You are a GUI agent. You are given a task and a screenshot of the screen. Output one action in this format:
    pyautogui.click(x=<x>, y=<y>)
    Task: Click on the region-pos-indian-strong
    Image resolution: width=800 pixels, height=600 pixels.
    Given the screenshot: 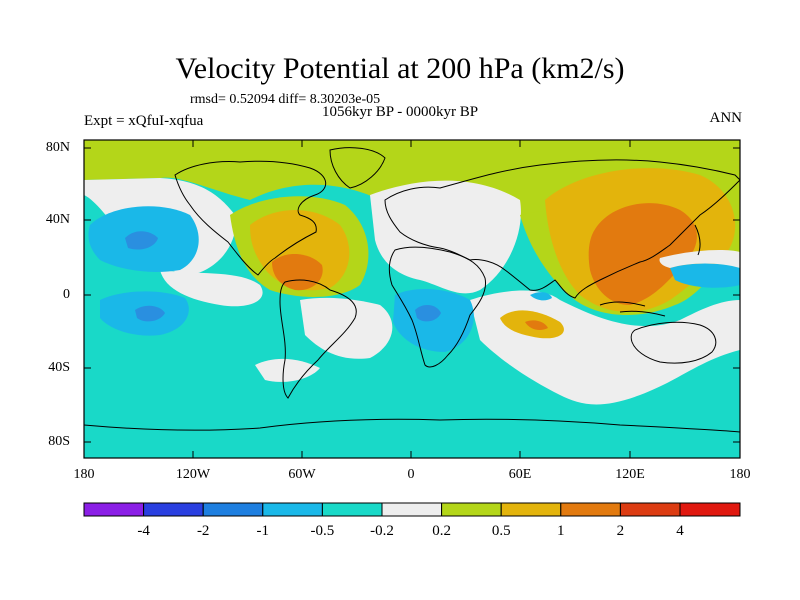 What is the action you would take?
    pyautogui.click(x=536, y=325)
    